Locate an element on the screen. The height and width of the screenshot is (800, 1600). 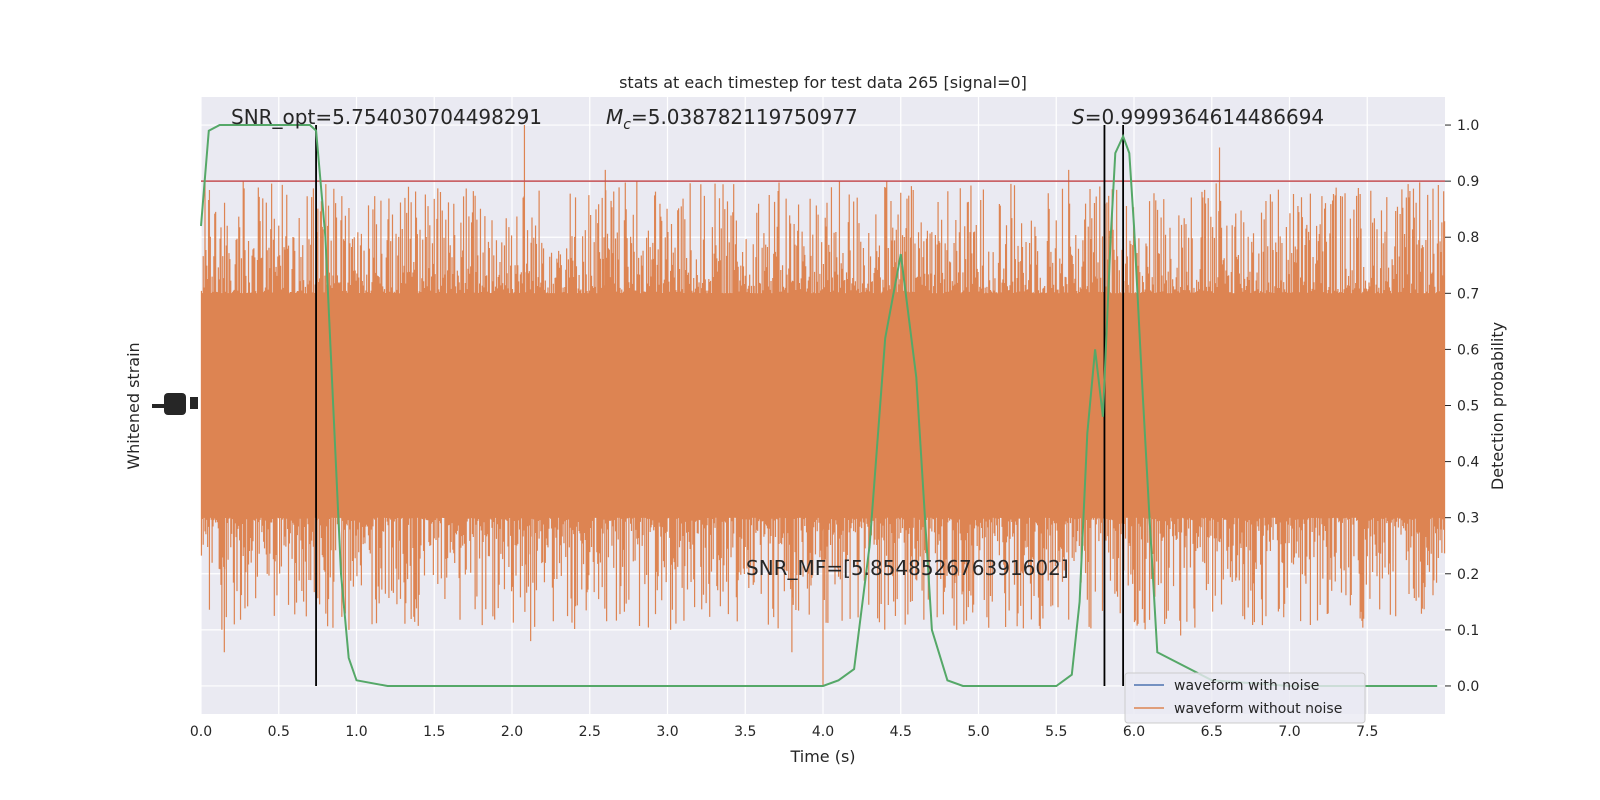
legend-label-without-noise: waveform without noise is located at coordinates (1258, 709).